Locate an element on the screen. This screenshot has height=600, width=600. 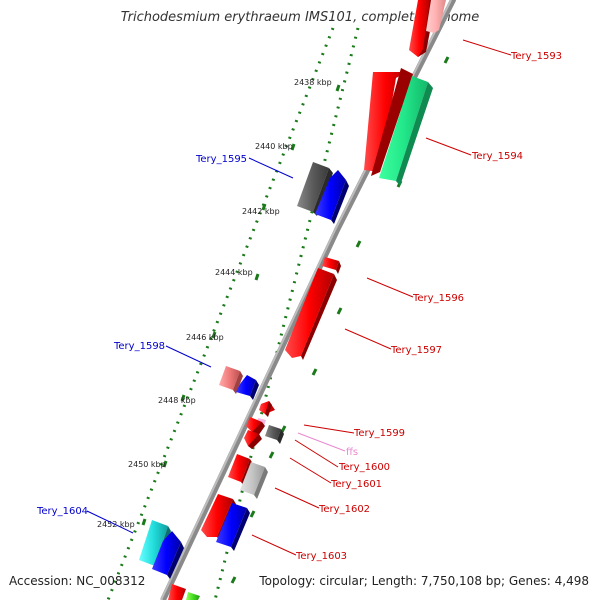
leader-ffs is located at coordinates (321, 442).